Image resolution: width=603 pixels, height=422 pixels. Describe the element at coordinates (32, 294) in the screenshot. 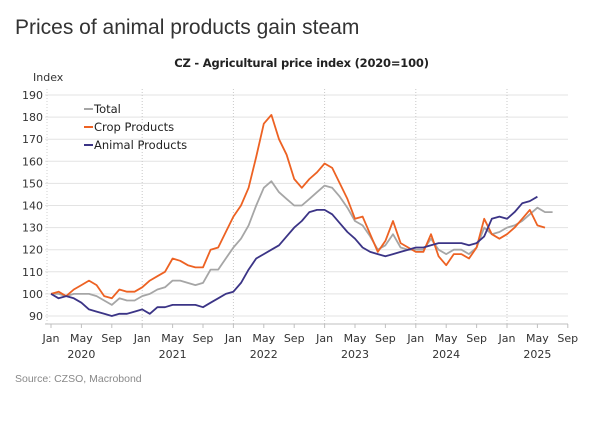

I see `y-tick-label: 100` at that location.